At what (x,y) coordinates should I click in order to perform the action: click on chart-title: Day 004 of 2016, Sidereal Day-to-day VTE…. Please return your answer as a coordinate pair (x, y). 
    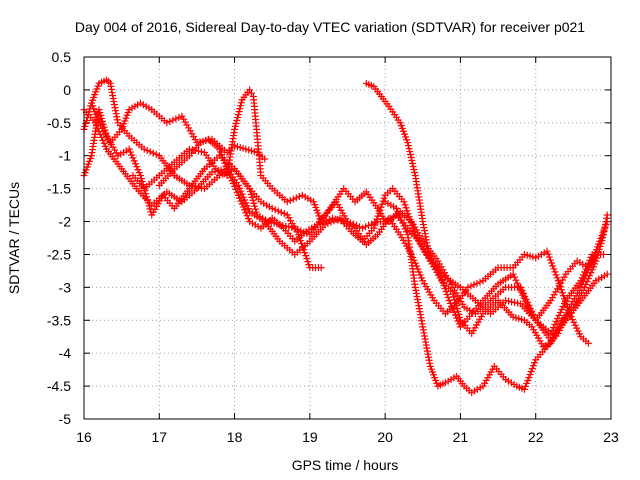
    Looking at the image, I should click on (330, 27).